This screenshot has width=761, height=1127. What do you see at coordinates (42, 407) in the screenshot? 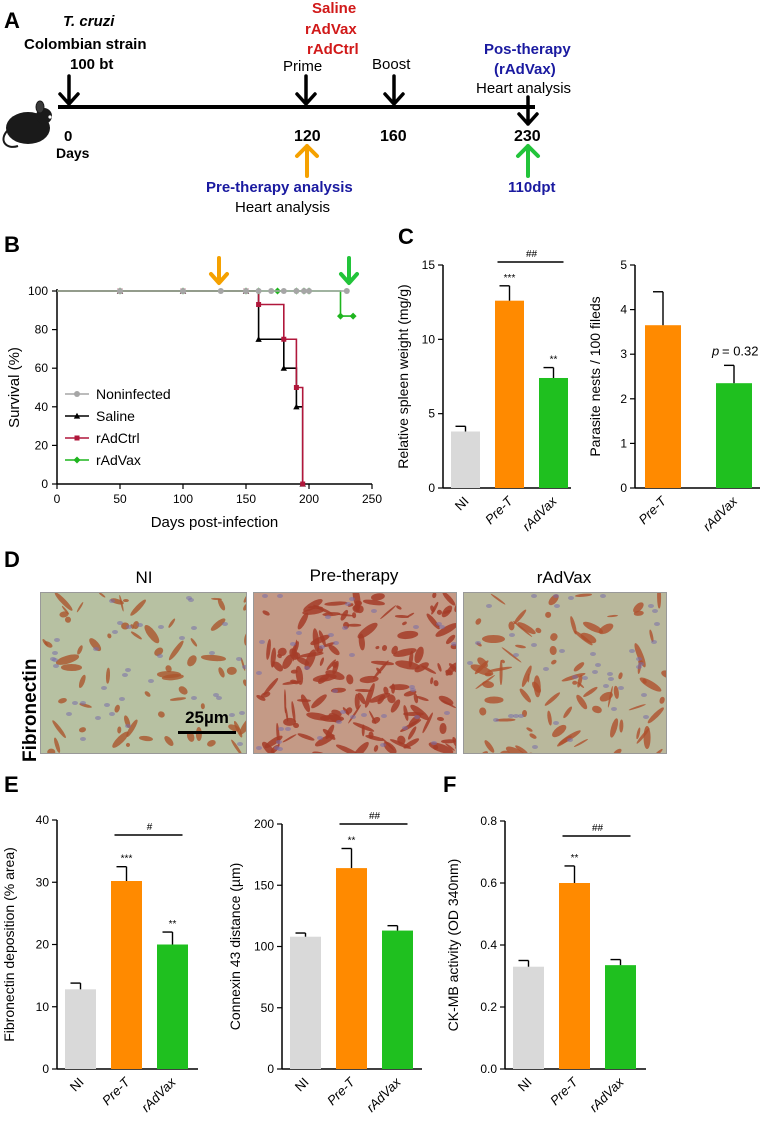
I see `y-tick-label: 40` at bounding box center [42, 407].